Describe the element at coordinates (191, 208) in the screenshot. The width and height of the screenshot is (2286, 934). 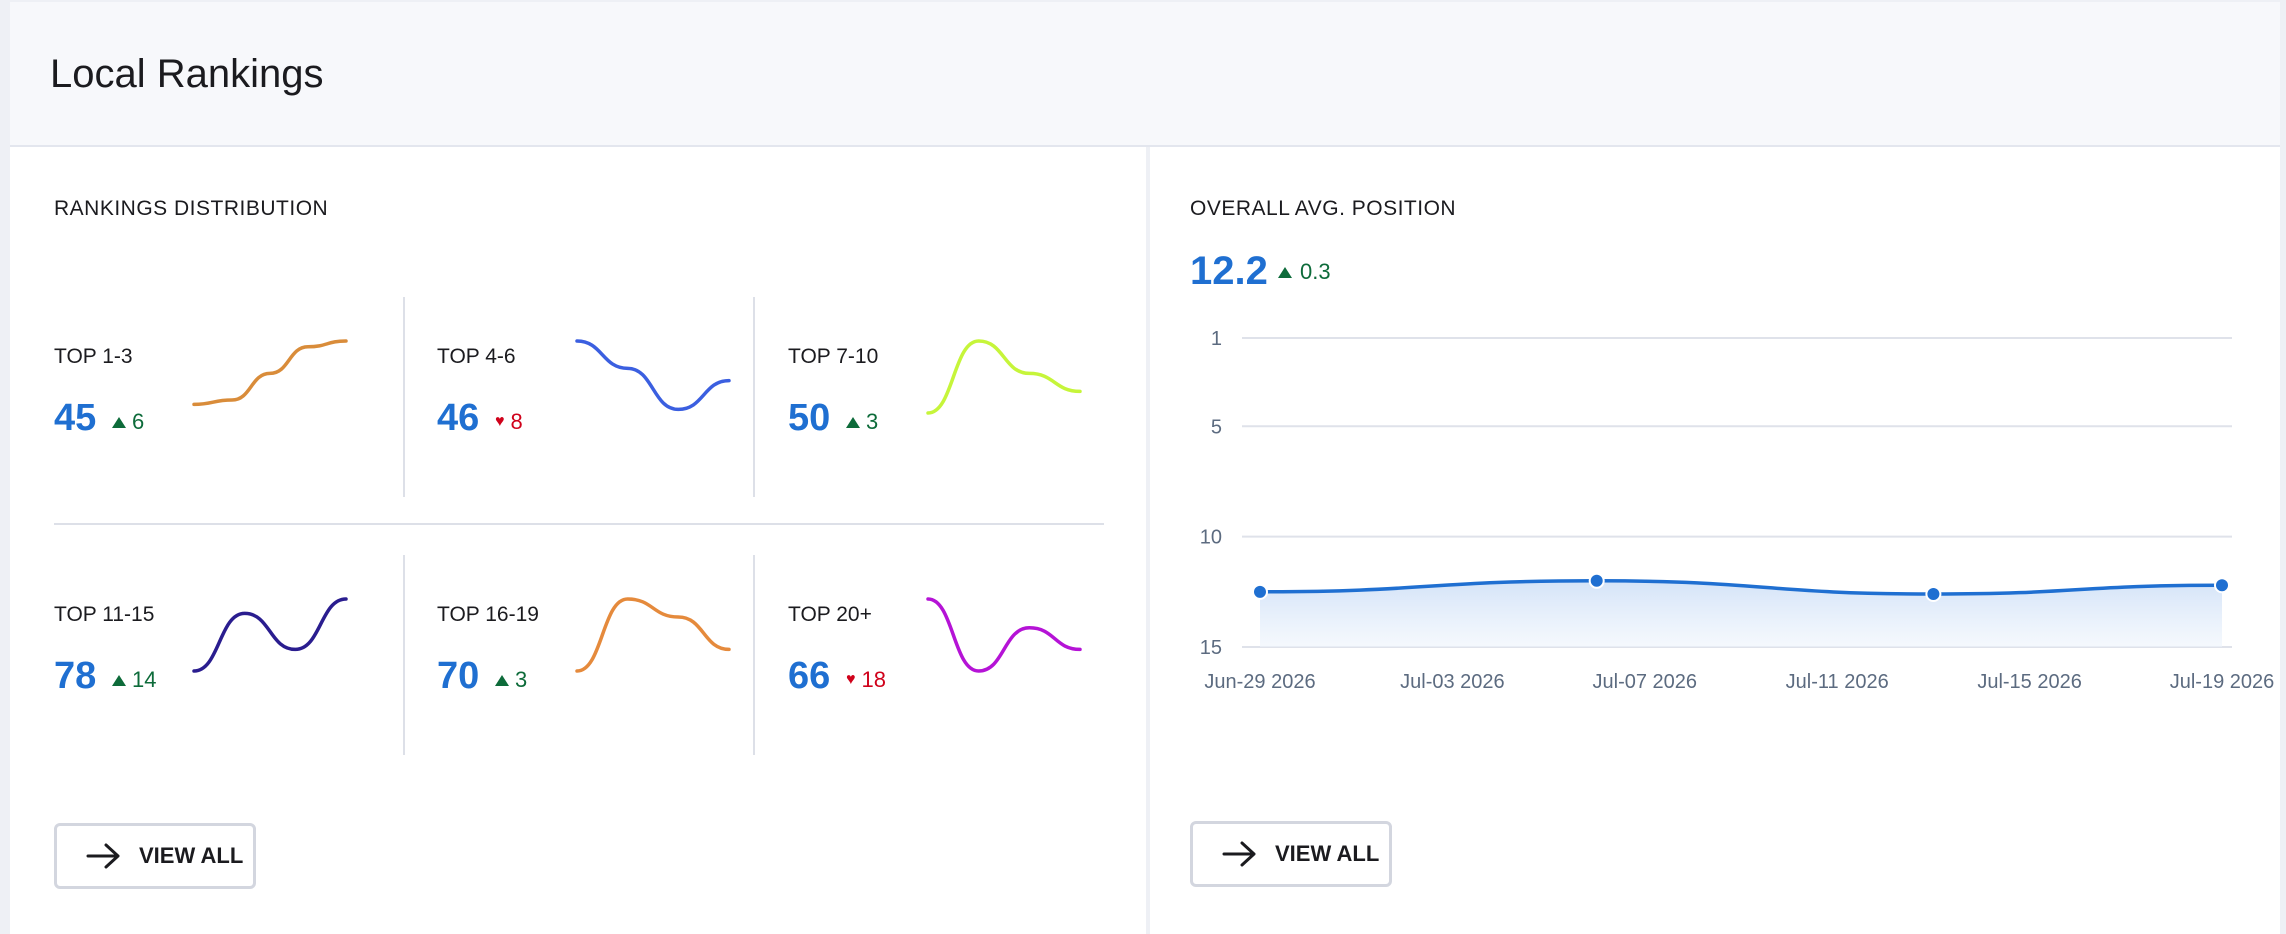
I see `panel-title: RANKINGS DISTRIBUTION` at that location.